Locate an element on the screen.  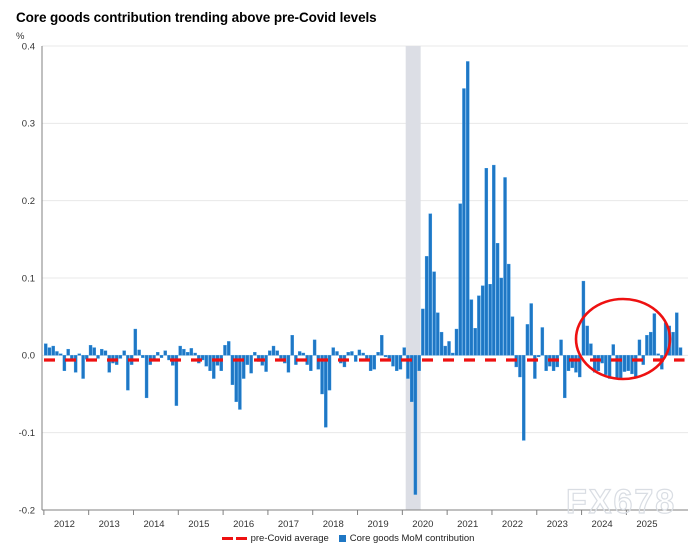
highlight-circle-annotation is located at coordinates (623, 339).